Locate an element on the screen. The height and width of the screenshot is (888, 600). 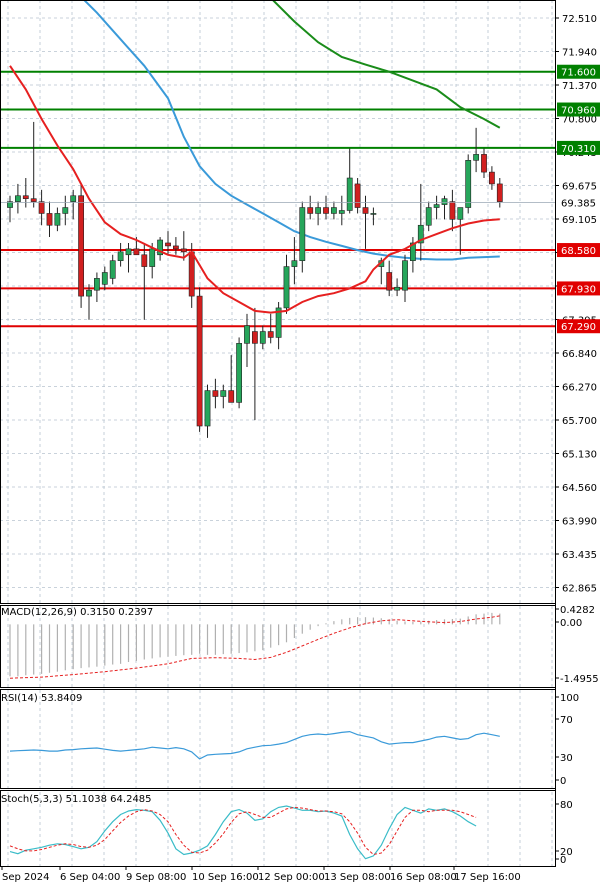
rsi-tick-label: 100 is located at coordinates (569, 698).